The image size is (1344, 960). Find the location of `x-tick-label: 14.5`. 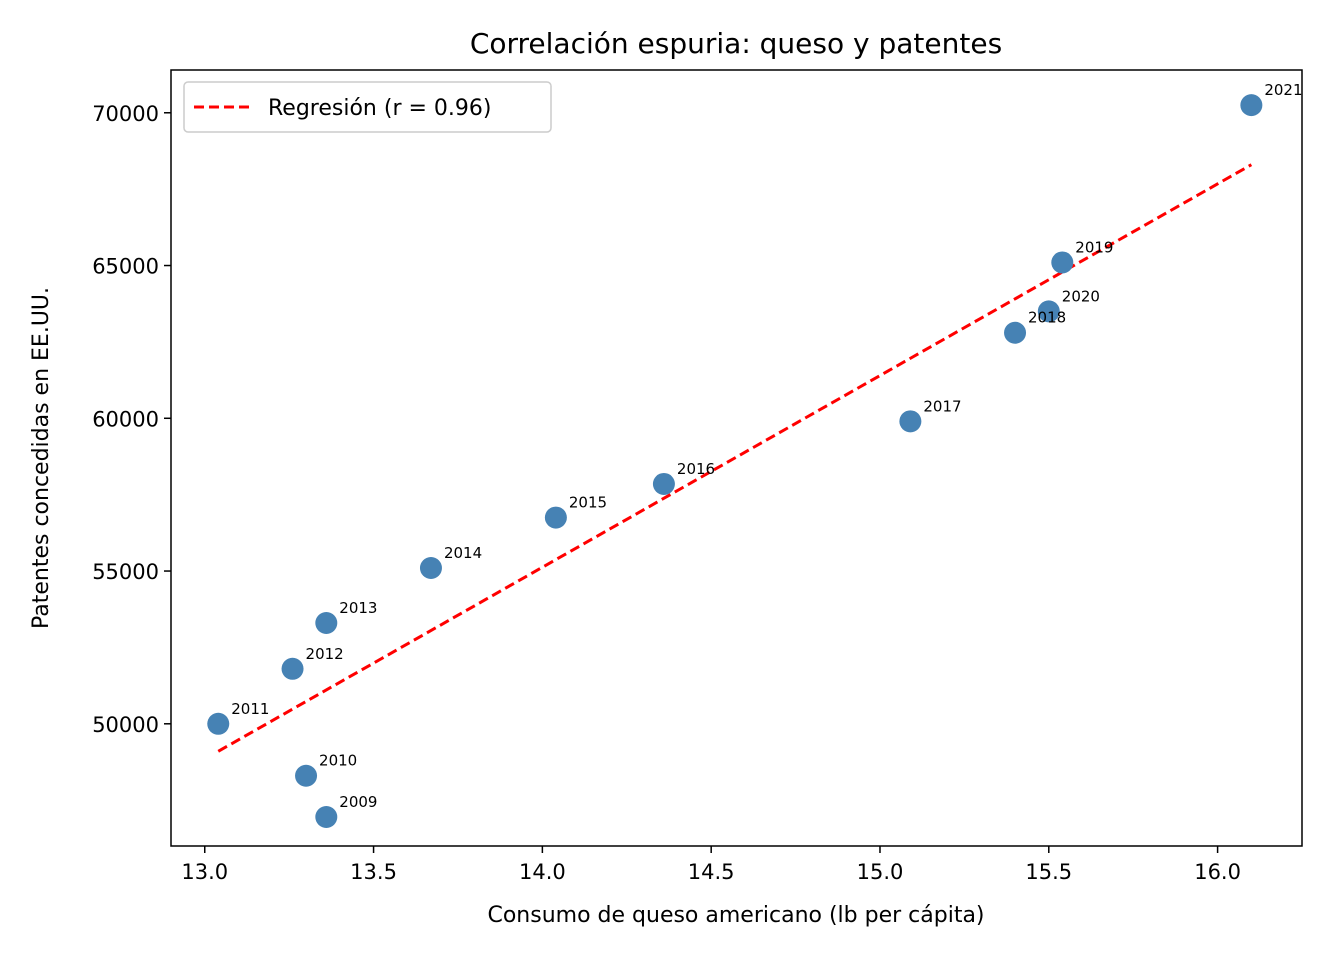

x-tick-label: 14.5 is located at coordinates (711, 872).